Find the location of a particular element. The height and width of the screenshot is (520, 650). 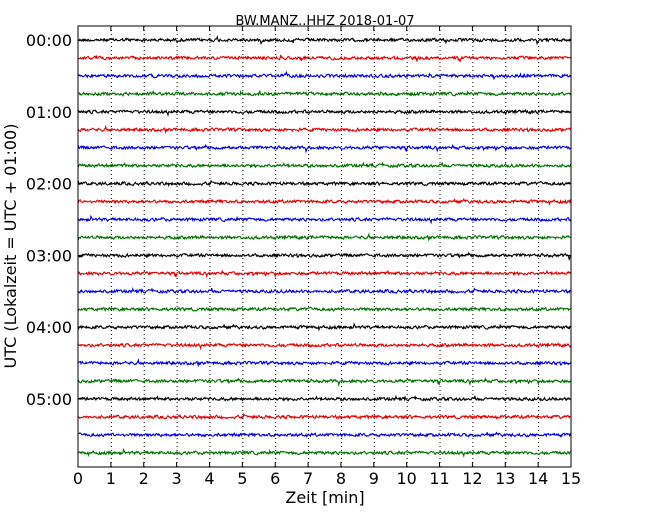

y-axis-label: UTC (Lokalzeit = UTC + 01:00) is located at coordinates (10, 246).